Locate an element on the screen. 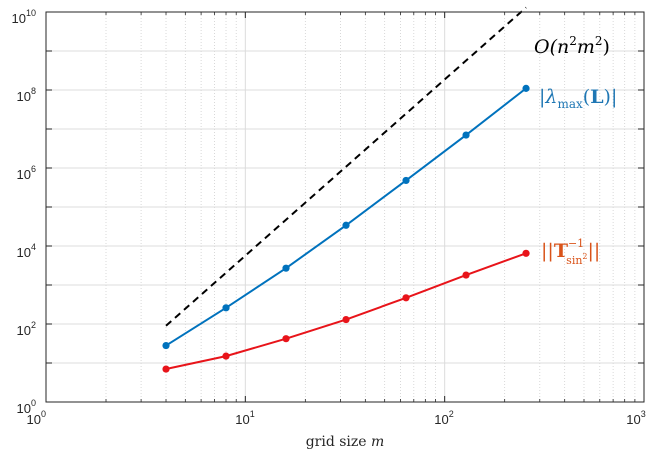 This screenshot has width=660, height=457. x-tick-label: 10¹ is located at coordinates (244, 418).